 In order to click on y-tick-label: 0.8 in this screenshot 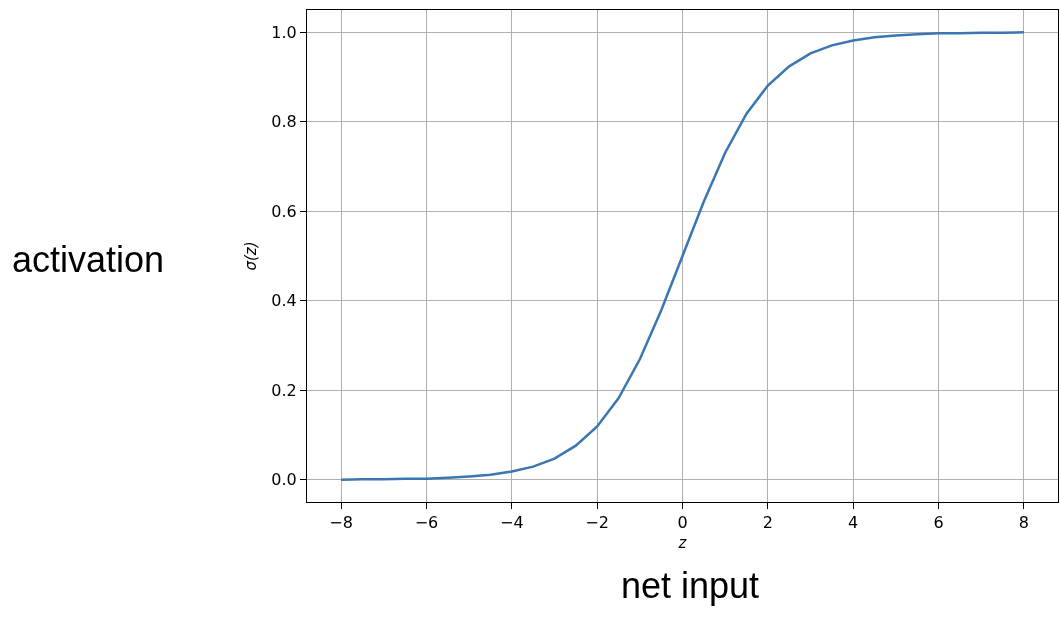, I will do `click(284, 122)`.